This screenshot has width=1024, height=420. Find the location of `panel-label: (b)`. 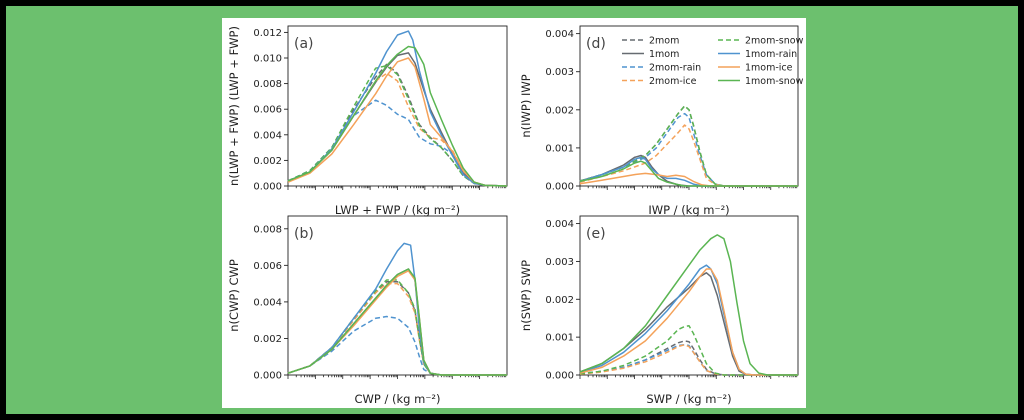

panel-label: (b) is located at coordinates (304, 234).